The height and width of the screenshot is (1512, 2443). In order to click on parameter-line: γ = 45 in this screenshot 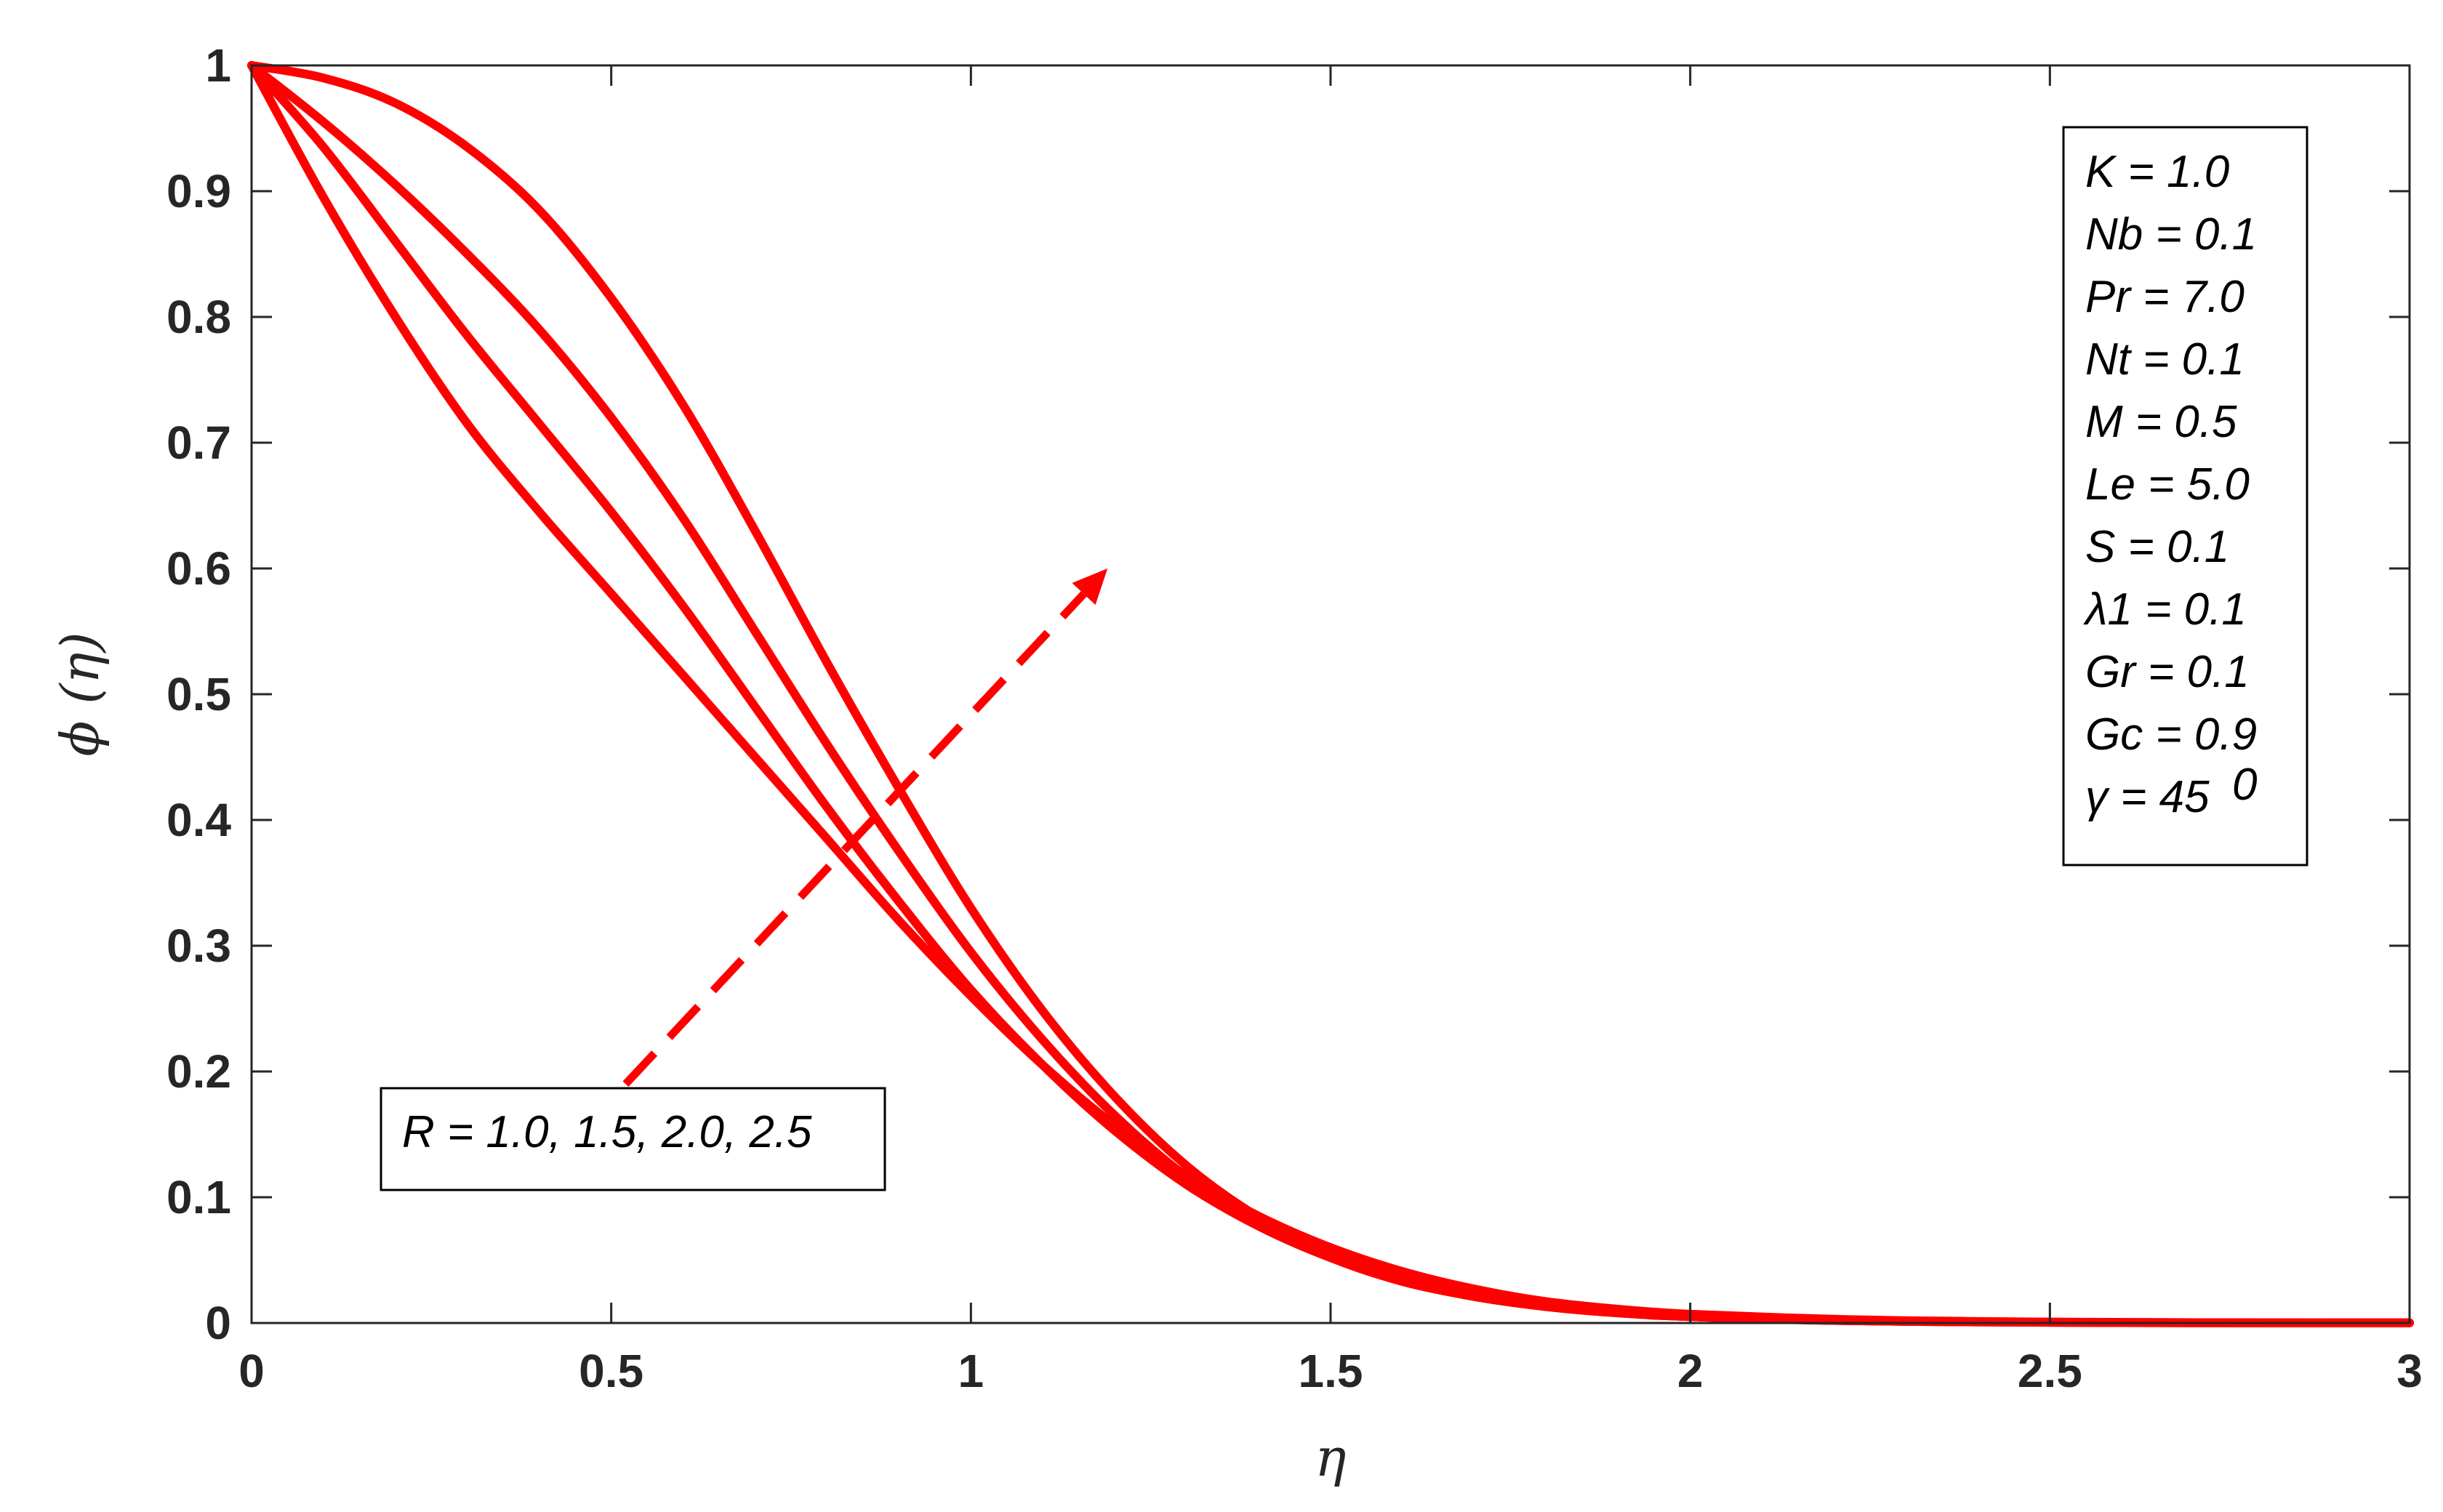, I will do `click(2147, 797)`.